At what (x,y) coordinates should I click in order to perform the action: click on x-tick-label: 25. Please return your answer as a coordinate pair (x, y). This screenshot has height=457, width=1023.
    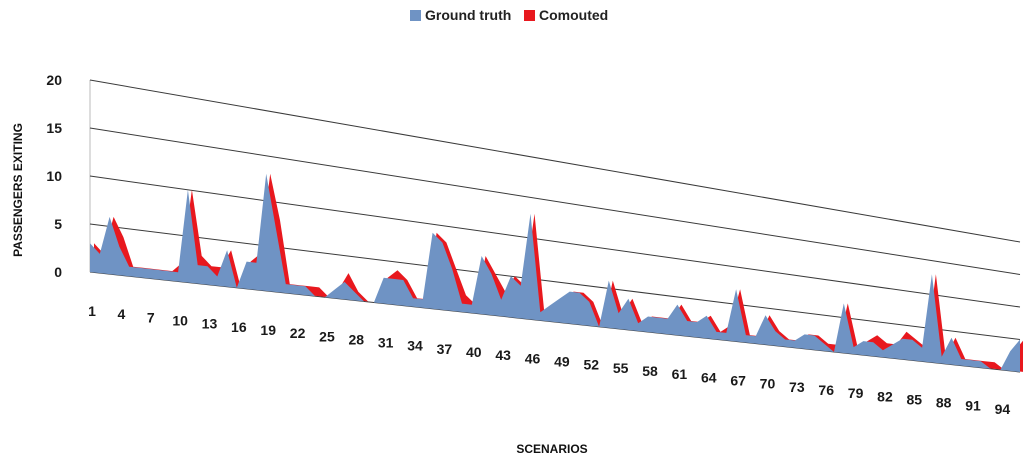
    Looking at the image, I should click on (327, 336).